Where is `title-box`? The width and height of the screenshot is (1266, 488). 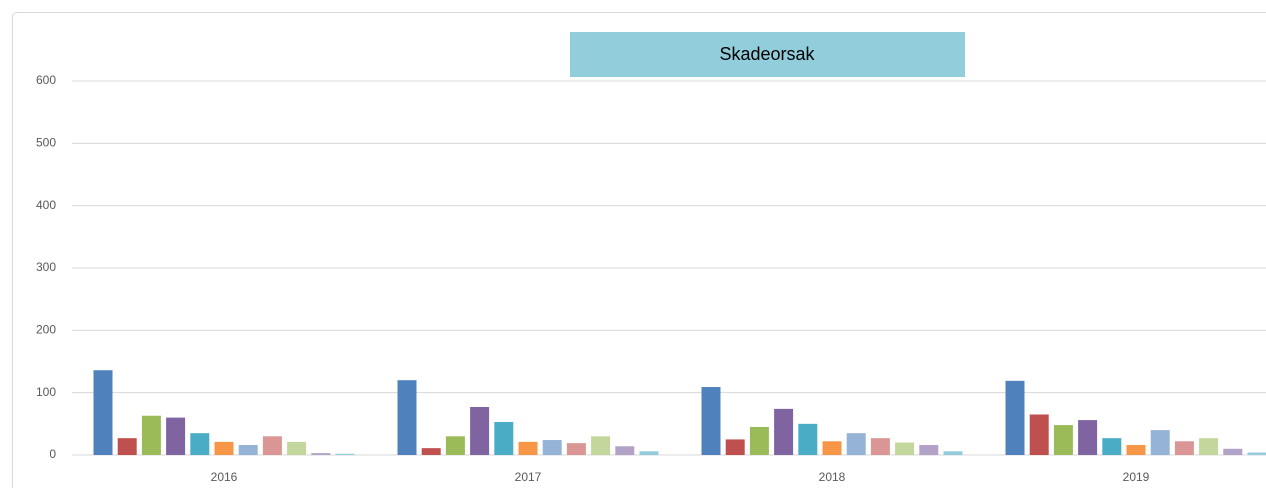
title-box is located at coordinates (767, 54).